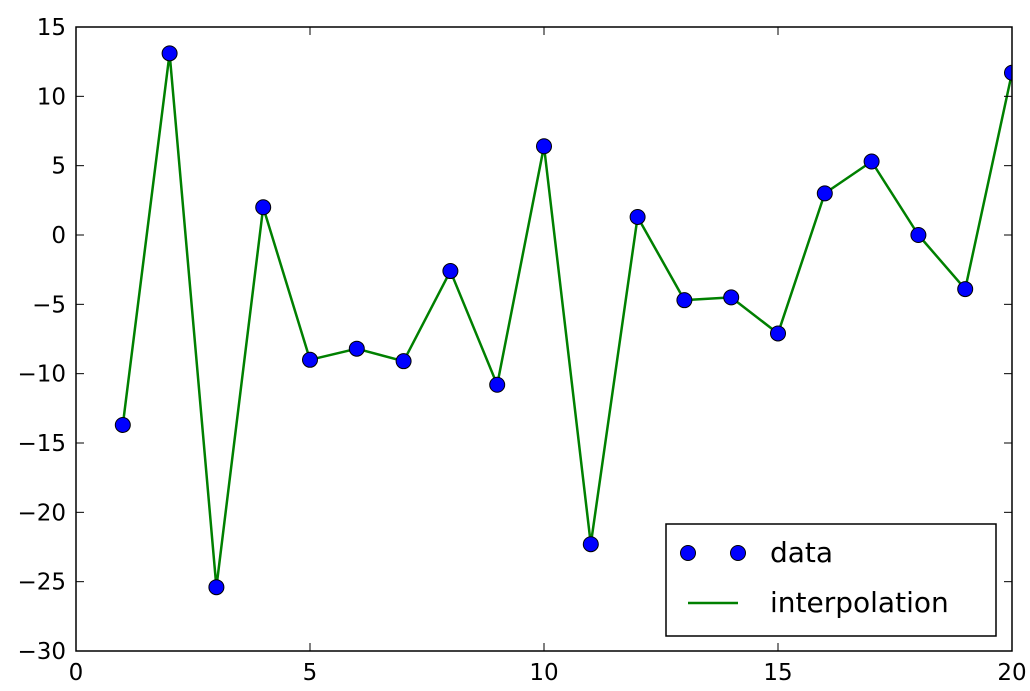 This screenshot has height=691, width=1030. I want to click on legend: data interpolation, so click(831, 580).